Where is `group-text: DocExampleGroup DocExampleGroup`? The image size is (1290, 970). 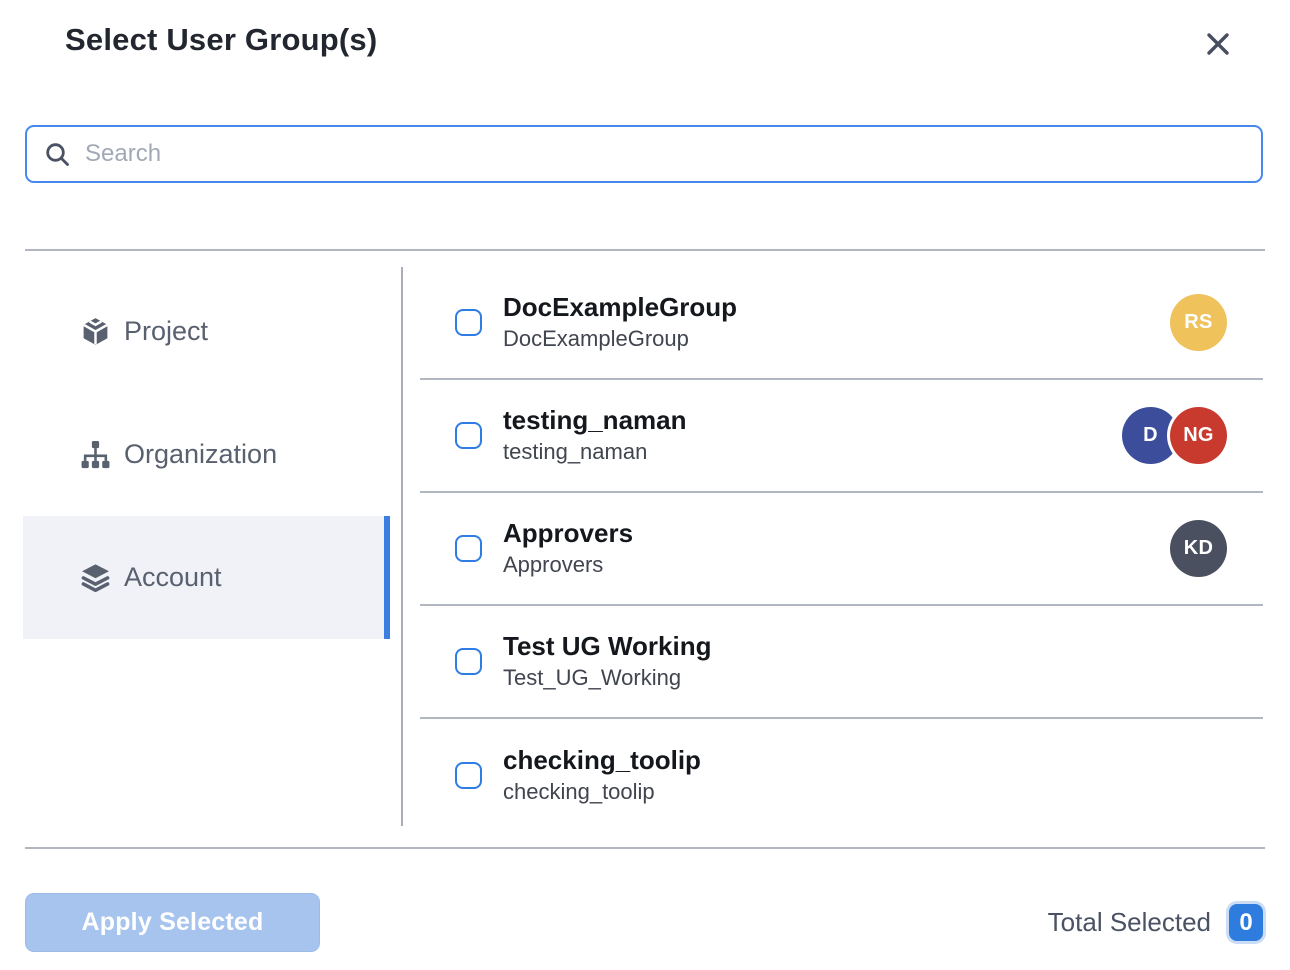
group-text: DocExampleGroup DocExampleGroup is located at coordinates (620, 322).